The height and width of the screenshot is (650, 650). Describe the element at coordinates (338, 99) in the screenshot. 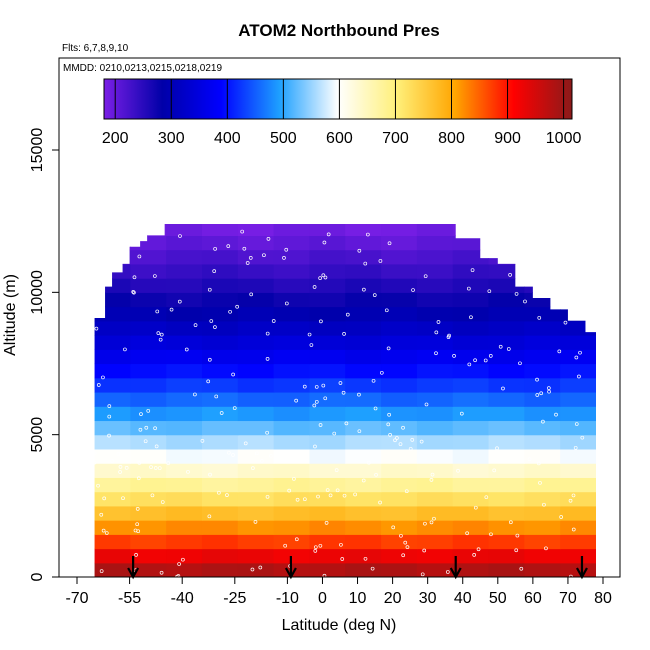

I see `colorbar-gradient` at that location.